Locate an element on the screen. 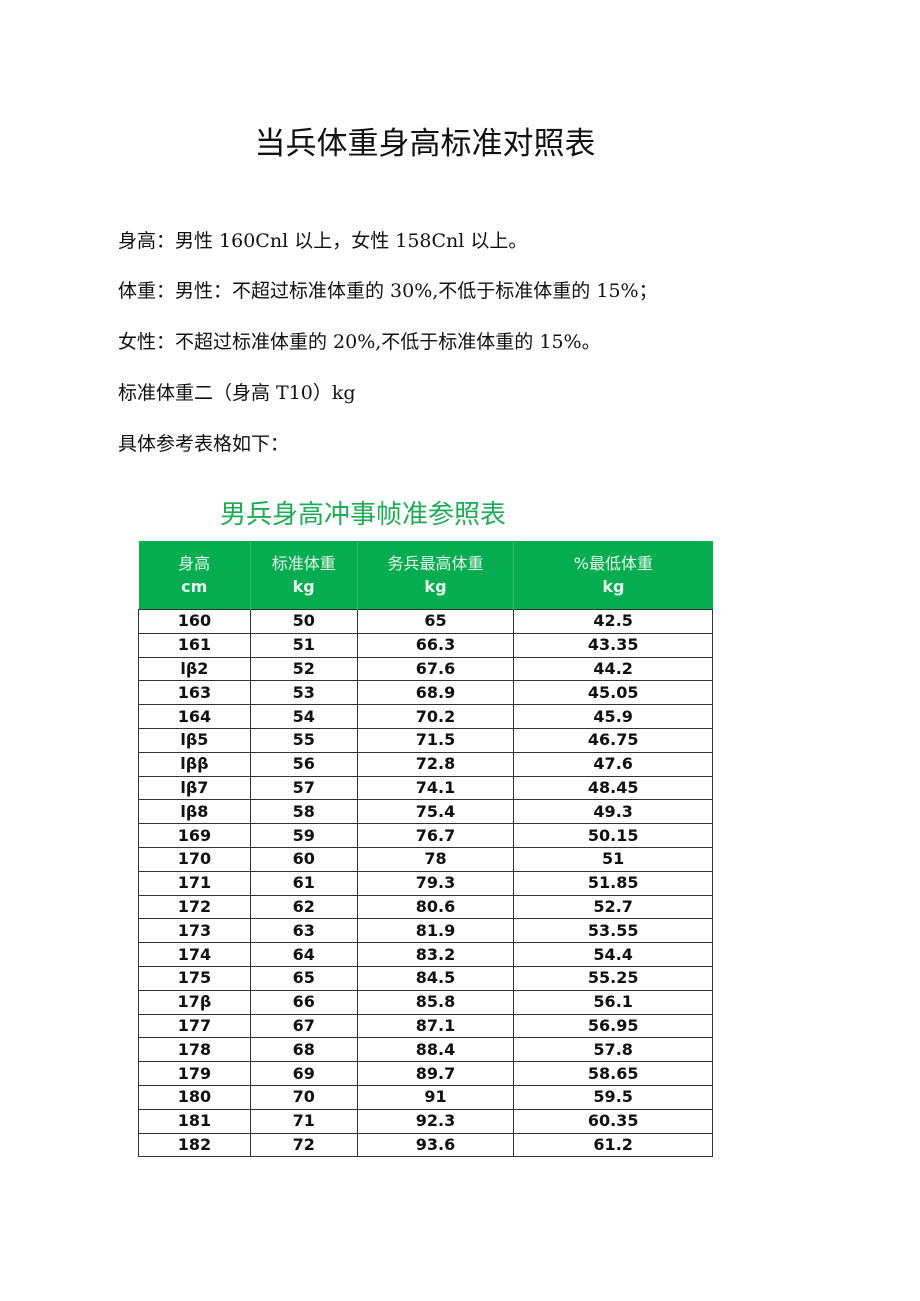 This screenshot has height=1301, width=920. table-cell: 47.6 is located at coordinates (613, 764).